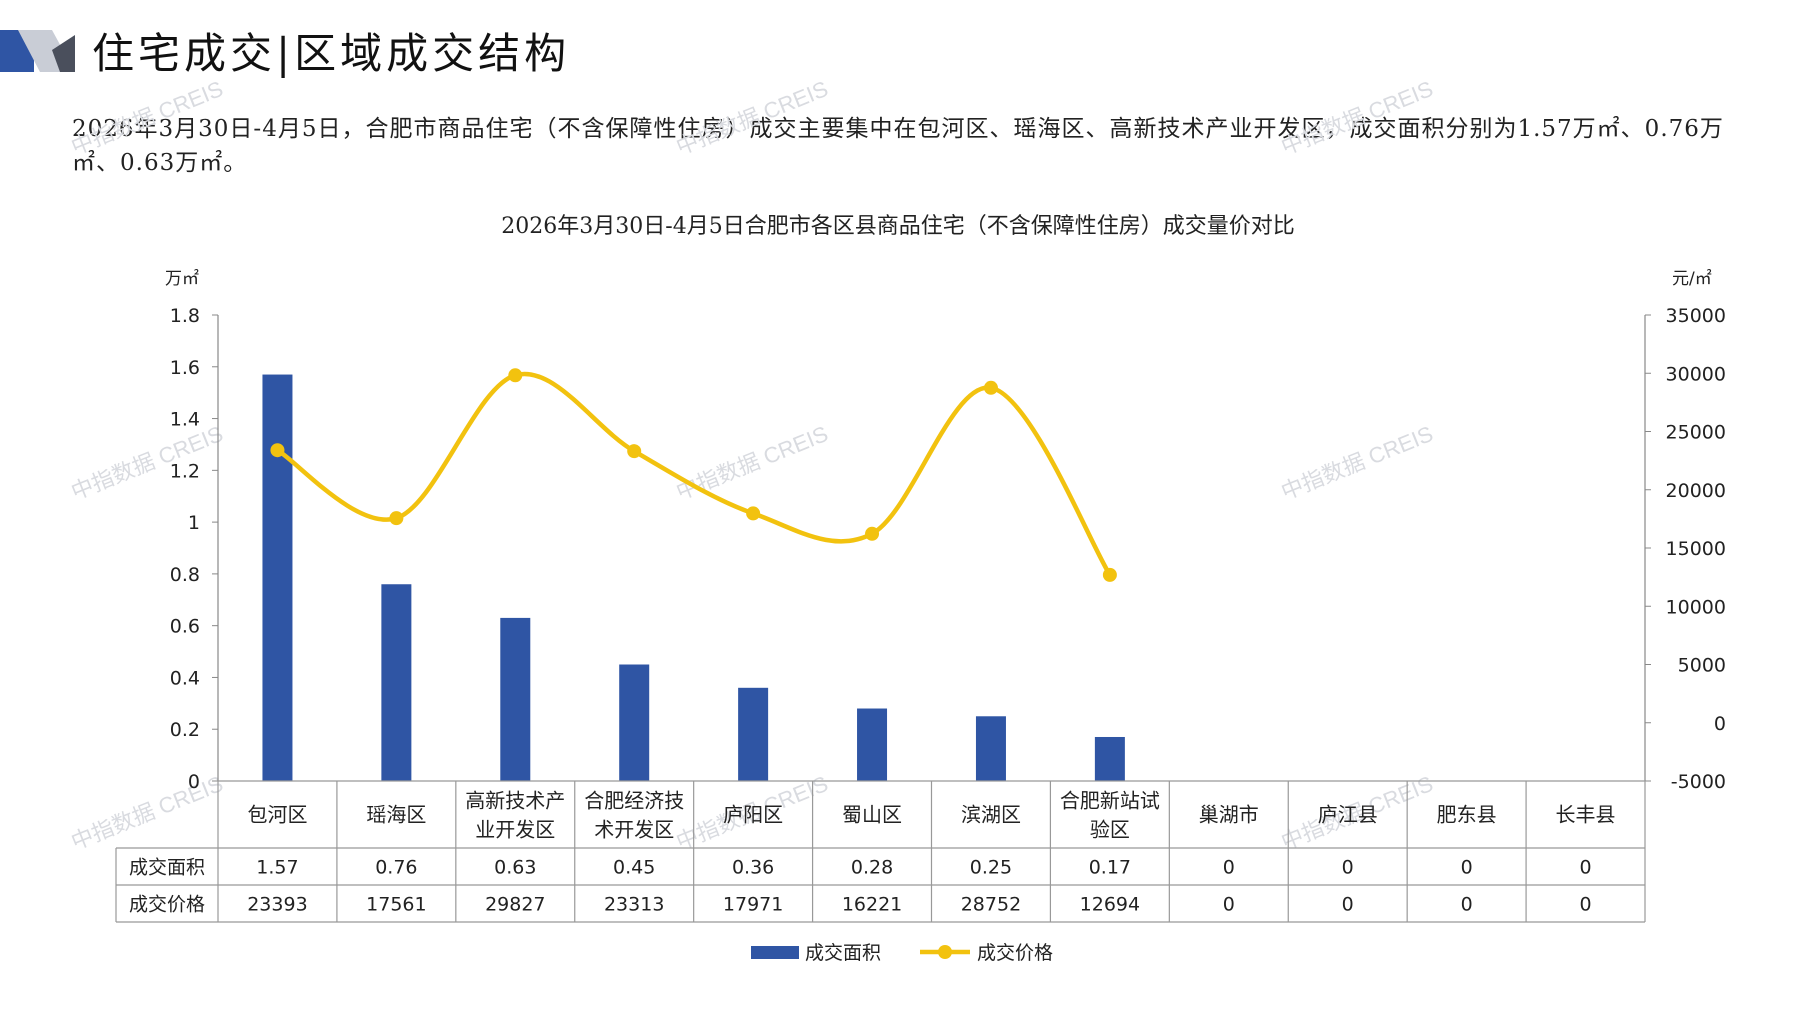 The image size is (1797, 1010). What do you see at coordinates (1702, 666) in the screenshot?
I see `right-tick-label: 5000` at bounding box center [1702, 666].